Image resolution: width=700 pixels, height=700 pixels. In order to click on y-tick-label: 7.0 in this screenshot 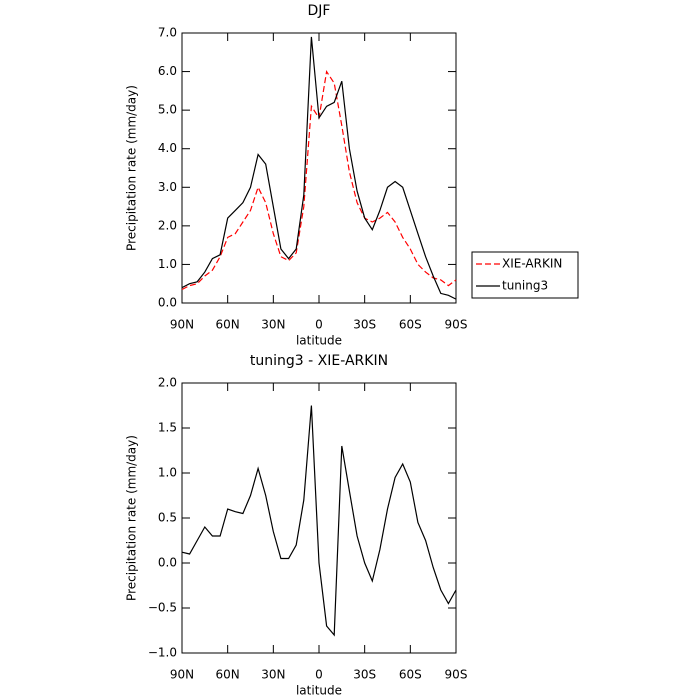, I will do `click(167, 33)`.